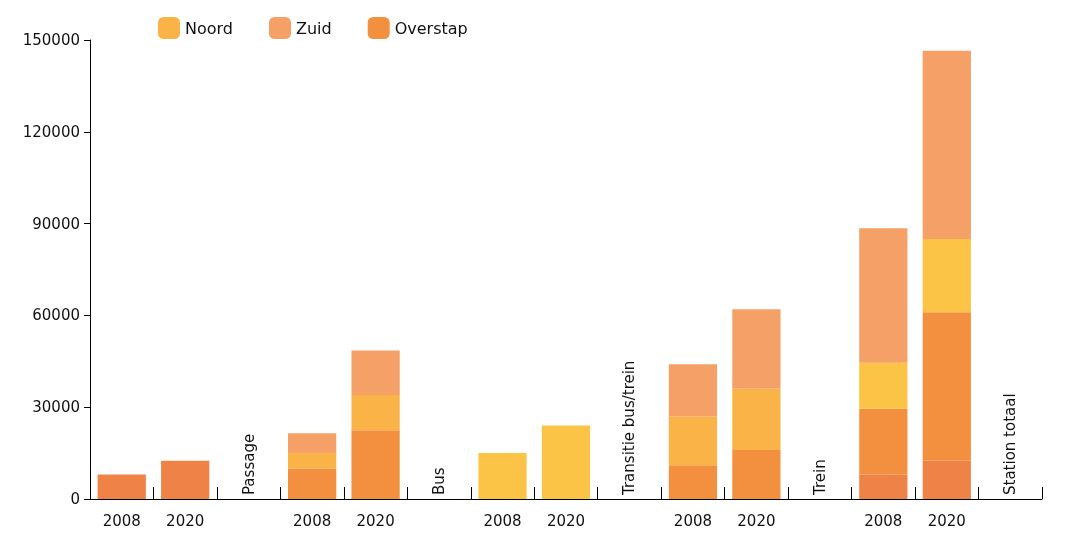 This screenshot has height=541, width=1076. Describe the element at coordinates (629, 428) in the screenshot. I see `x-tick-label: Transitie bus/trein` at that location.